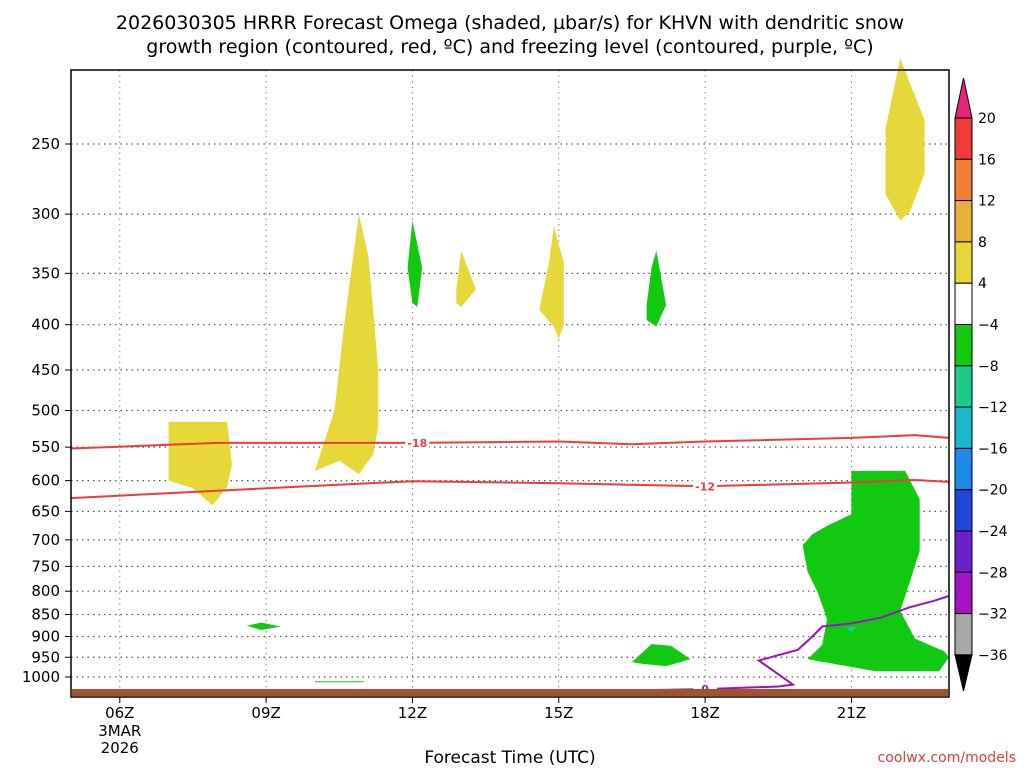  What do you see at coordinates (45, 566) in the screenshot?
I see `y-tick-label: 750` at bounding box center [45, 566].